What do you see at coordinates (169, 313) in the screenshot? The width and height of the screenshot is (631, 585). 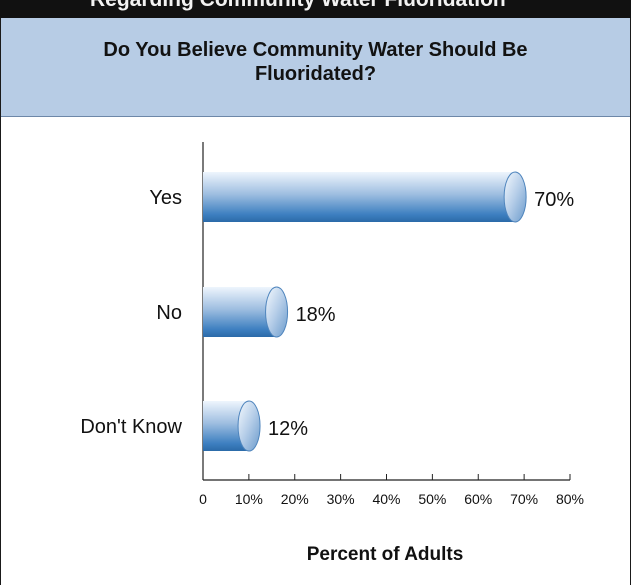 I see `category-label: No` at bounding box center [169, 313].